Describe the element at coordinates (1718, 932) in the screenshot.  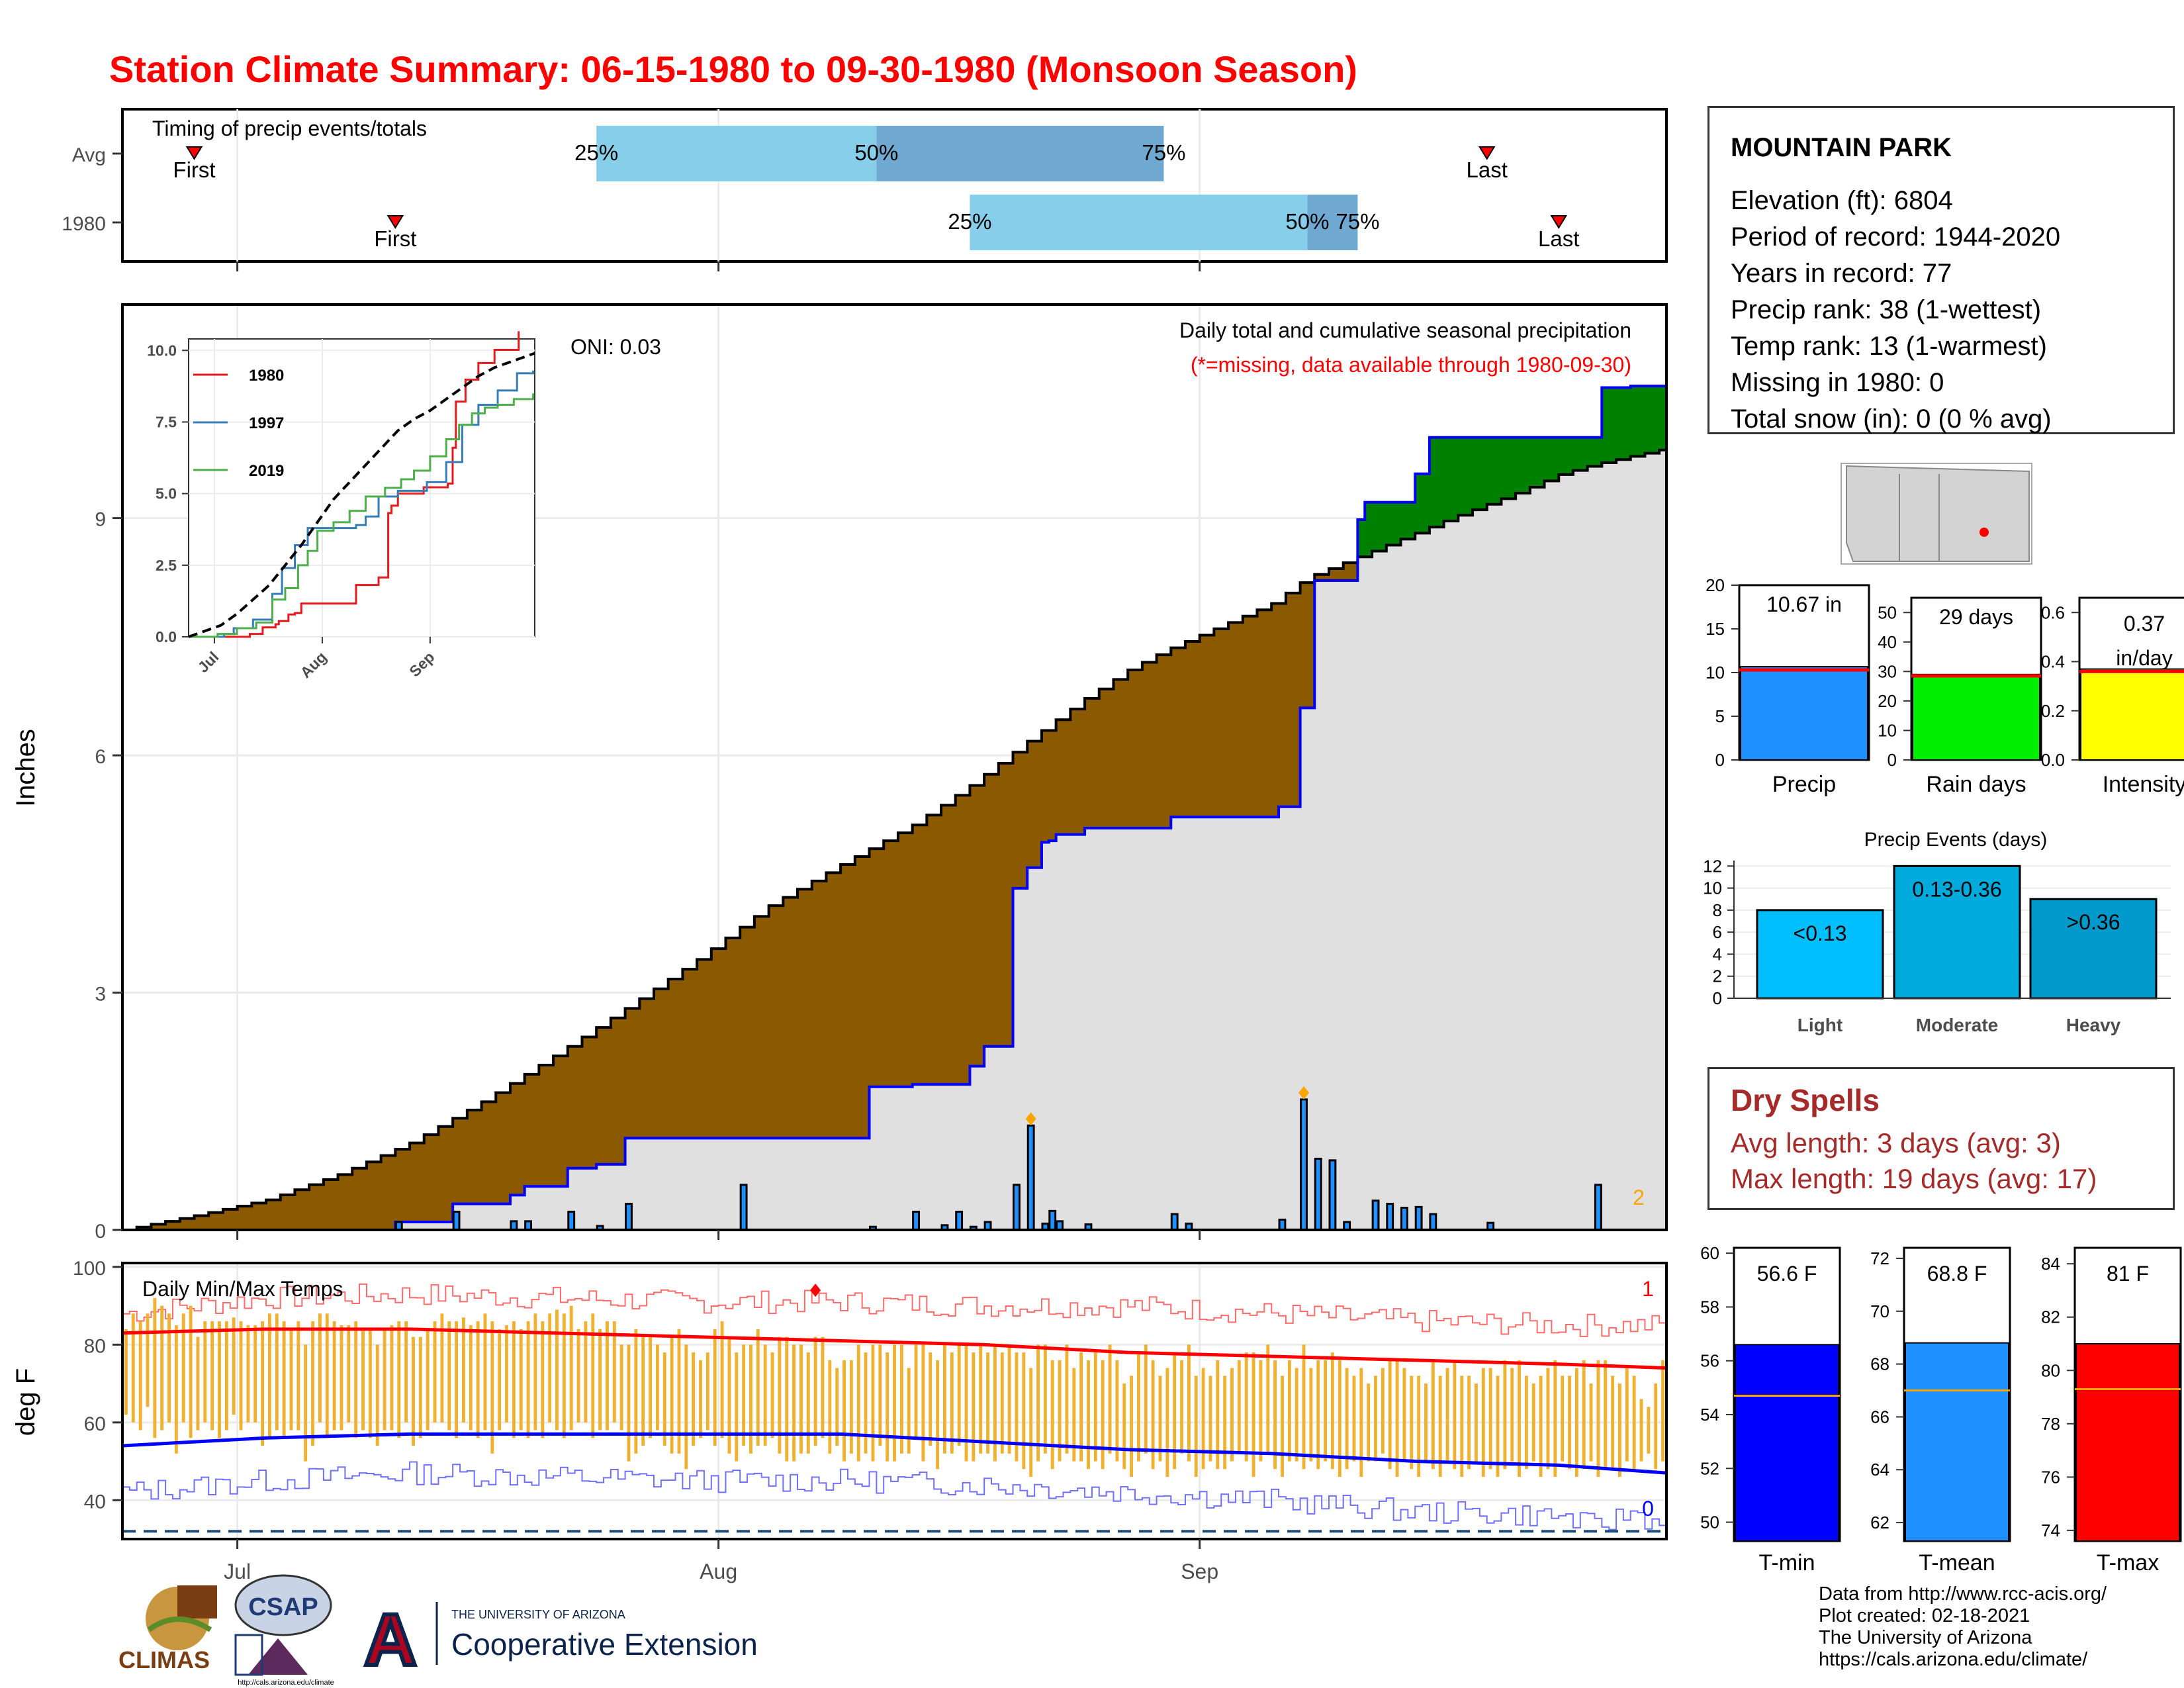
I see `events-y-tick-label: 6` at that location.